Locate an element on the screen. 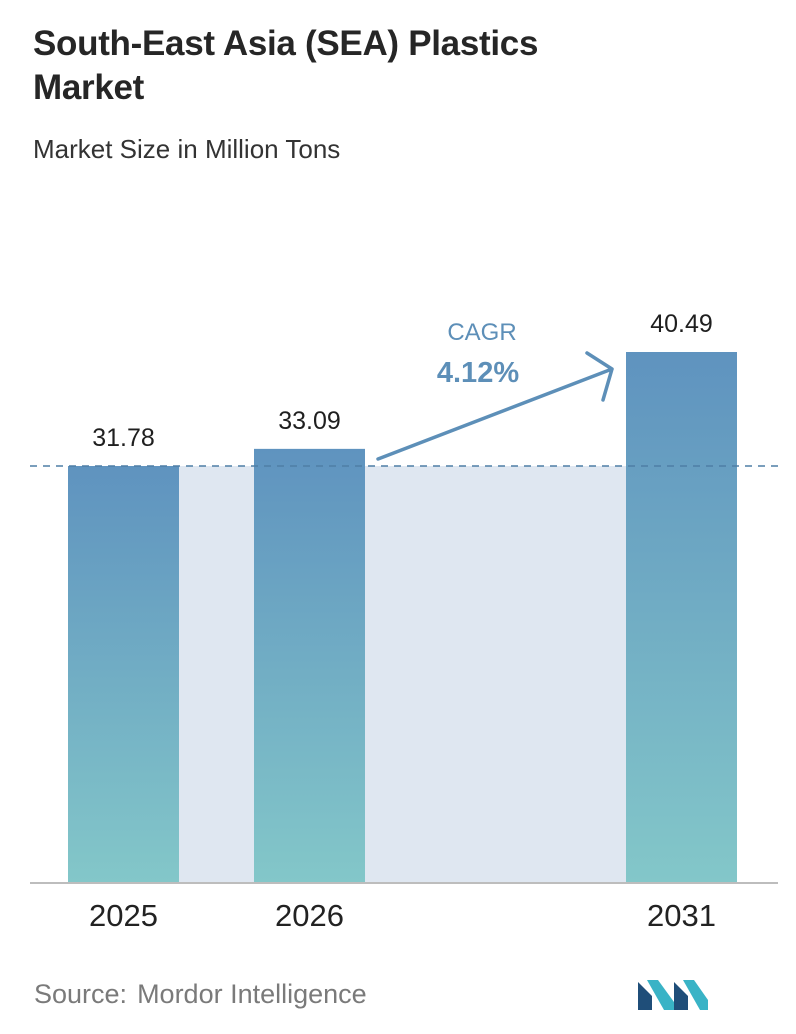  source-credit: Source: Mordor Intelligence is located at coordinates (200, 994).